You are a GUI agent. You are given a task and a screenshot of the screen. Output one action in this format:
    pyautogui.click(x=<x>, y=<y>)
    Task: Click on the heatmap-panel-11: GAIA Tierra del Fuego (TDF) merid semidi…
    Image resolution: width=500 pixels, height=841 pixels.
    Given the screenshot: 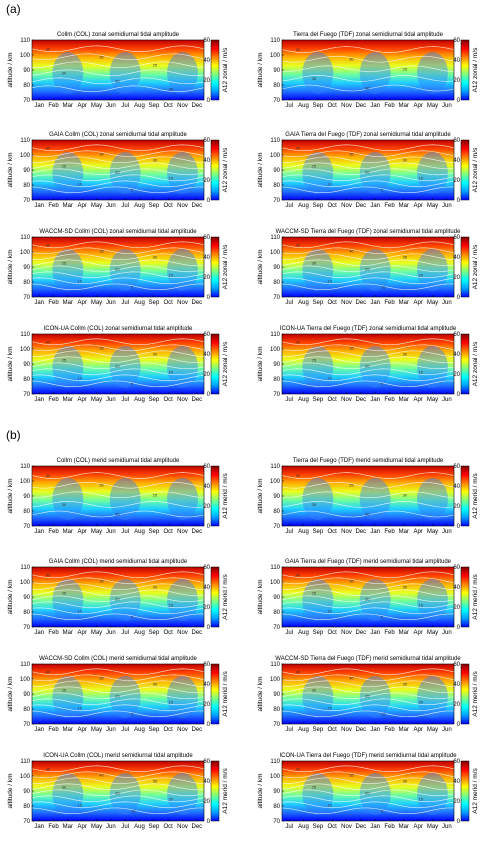 What is the action you would take?
    pyautogui.click(x=368, y=597)
    